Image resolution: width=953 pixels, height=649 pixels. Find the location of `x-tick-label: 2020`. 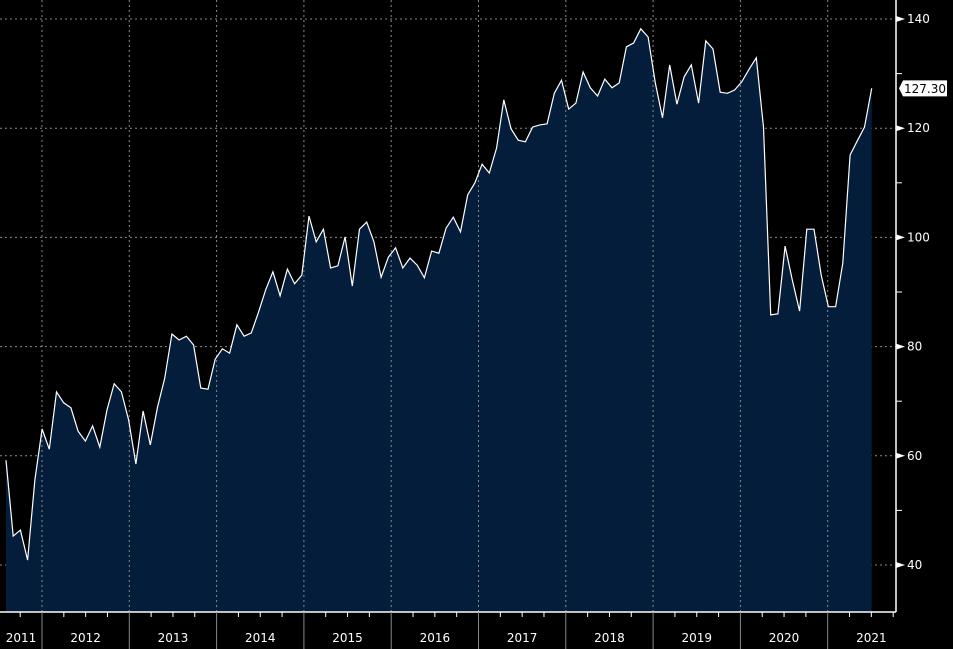

x-tick-label: 2020 is located at coordinates (784, 638).